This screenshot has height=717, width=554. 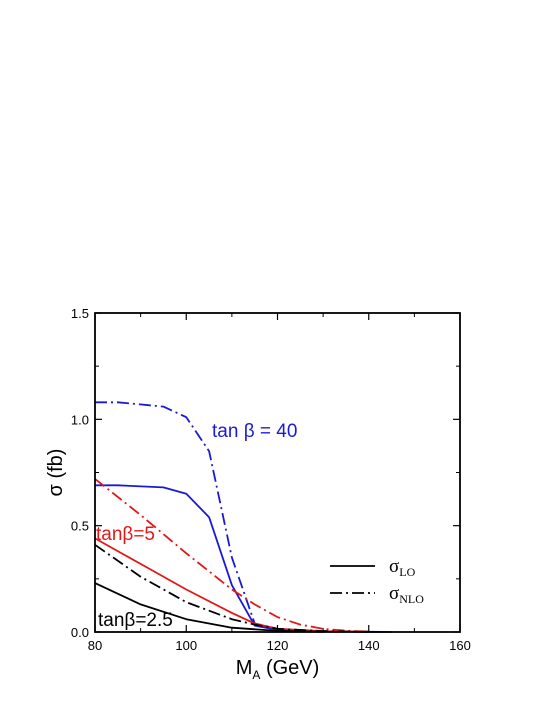 What do you see at coordinates (80, 526) in the screenshot?
I see `y-tick-label: 0.5` at bounding box center [80, 526].